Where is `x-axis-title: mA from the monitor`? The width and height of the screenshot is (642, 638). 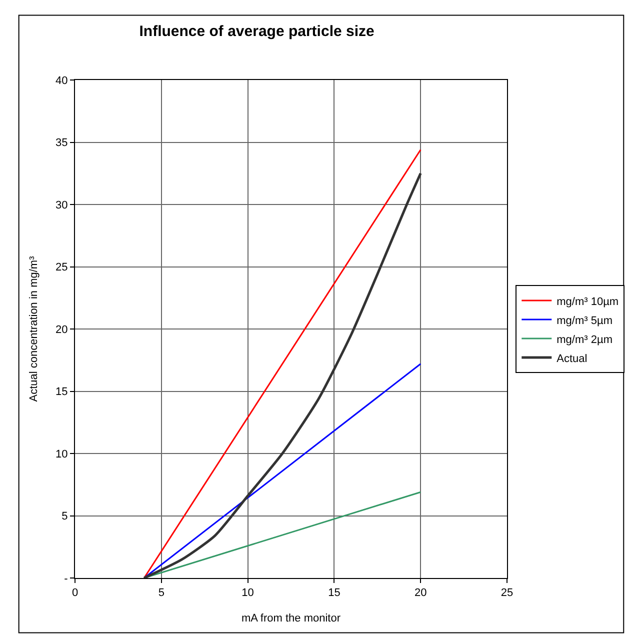 x-axis-title: mA from the monitor is located at coordinates (291, 618).